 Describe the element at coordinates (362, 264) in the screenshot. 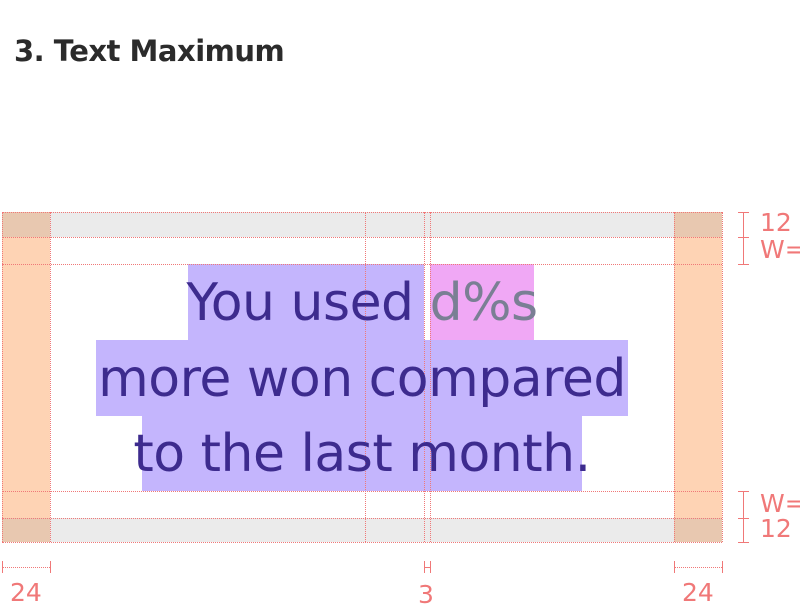

I see `guide-text-top` at that location.